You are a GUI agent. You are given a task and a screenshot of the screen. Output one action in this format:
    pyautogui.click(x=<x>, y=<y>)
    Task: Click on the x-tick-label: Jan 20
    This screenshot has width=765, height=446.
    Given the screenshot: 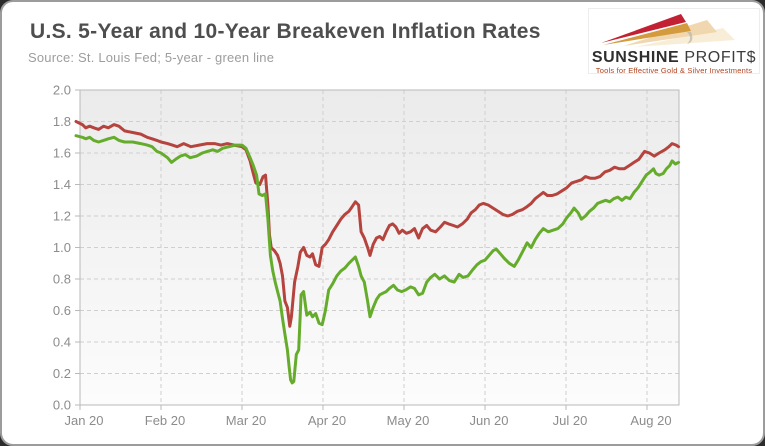 What is the action you would take?
    pyautogui.click(x=83, y=420)
    